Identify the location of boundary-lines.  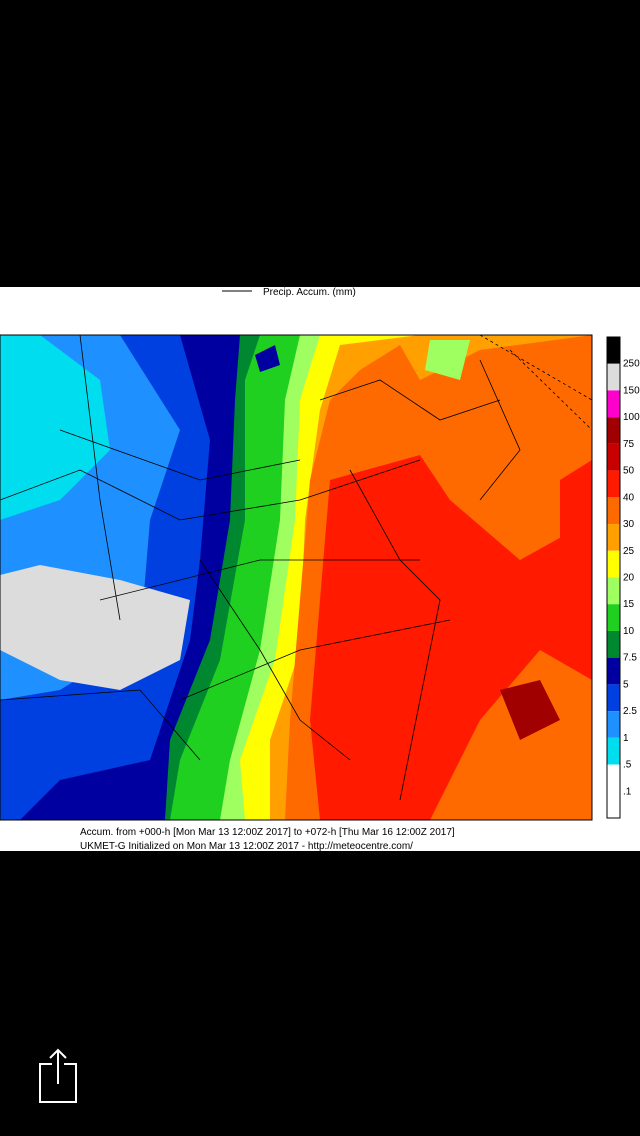
(536, 382).